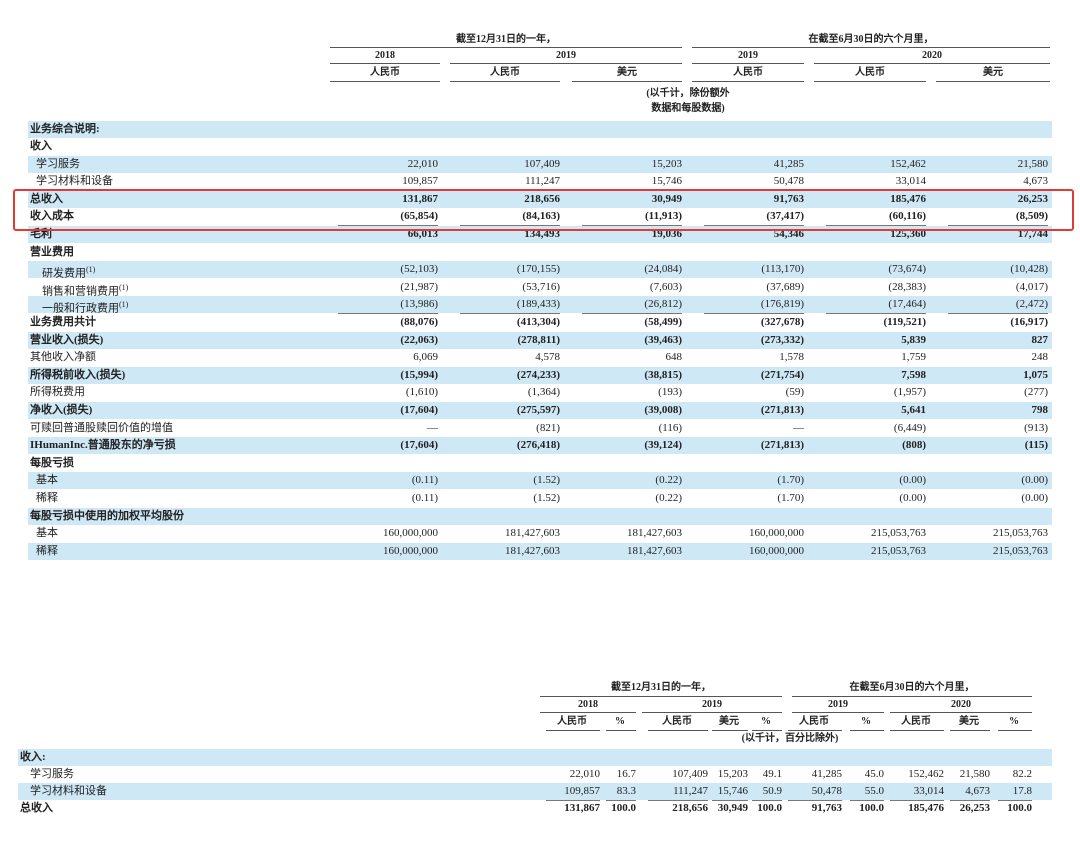 Image resolution: width=1080 pixels, height=846 pixels. I want to click on t1-cell: (1.70), so click(790, 498).